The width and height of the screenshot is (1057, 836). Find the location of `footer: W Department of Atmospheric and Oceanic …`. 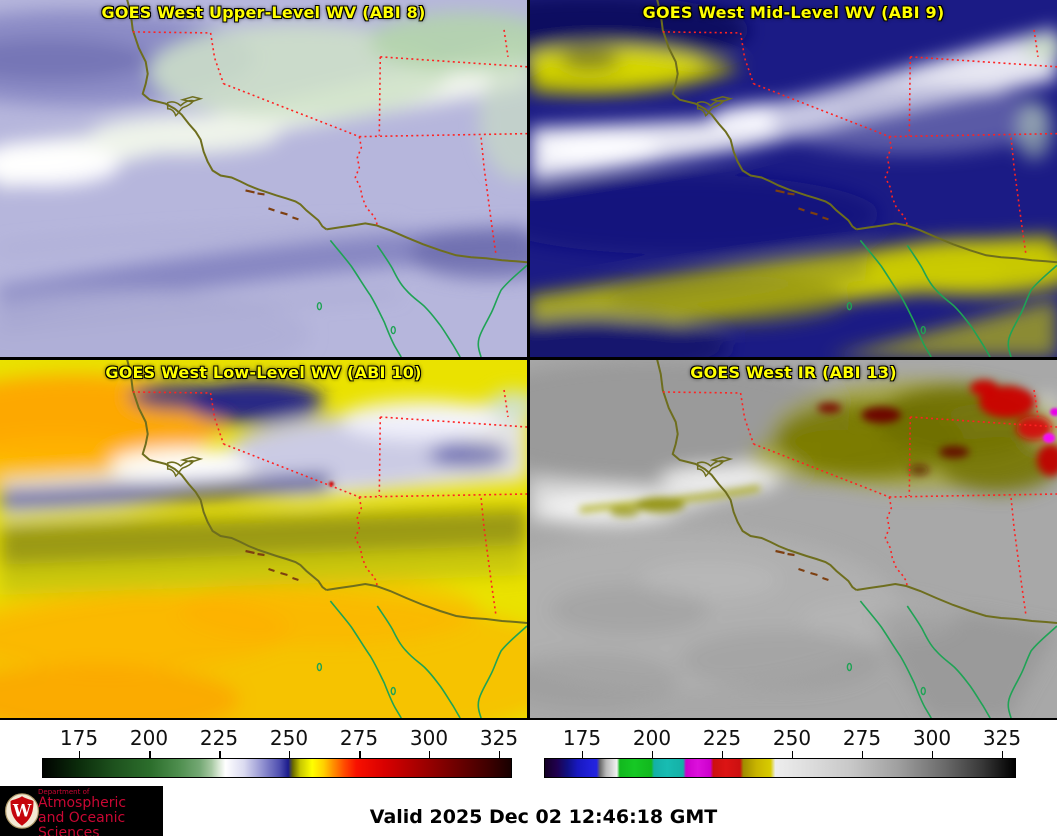

footer: W Department of Atmospheric and Oceanic … is located at coordinates (528, 811).